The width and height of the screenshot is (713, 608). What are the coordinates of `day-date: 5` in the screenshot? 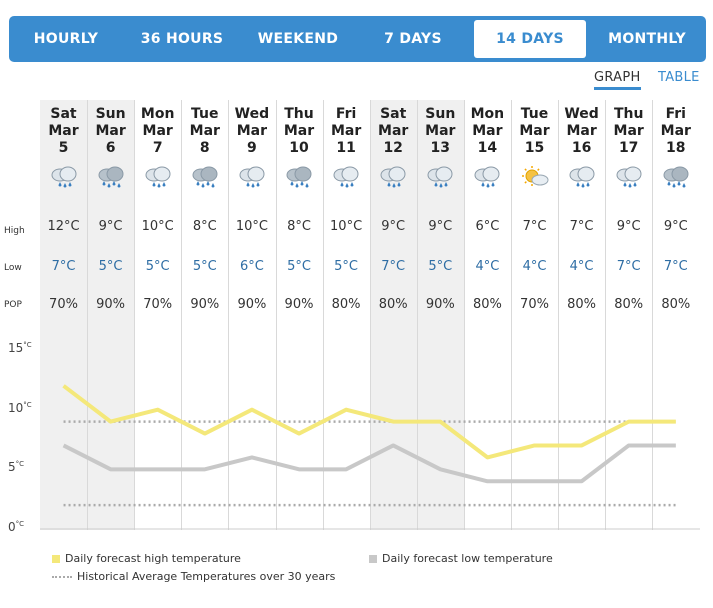 It's located at (63, 148).